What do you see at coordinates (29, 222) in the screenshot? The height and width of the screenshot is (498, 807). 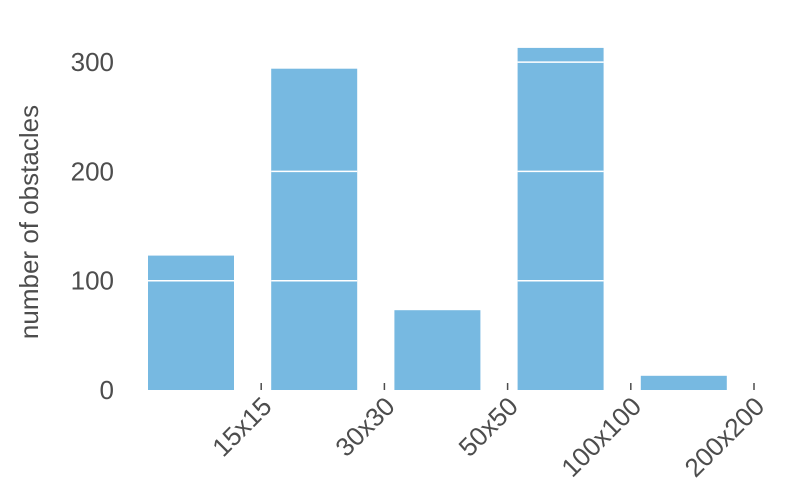 I see `y-axis-label: number of obstacles` at bounding box center [29, 222].